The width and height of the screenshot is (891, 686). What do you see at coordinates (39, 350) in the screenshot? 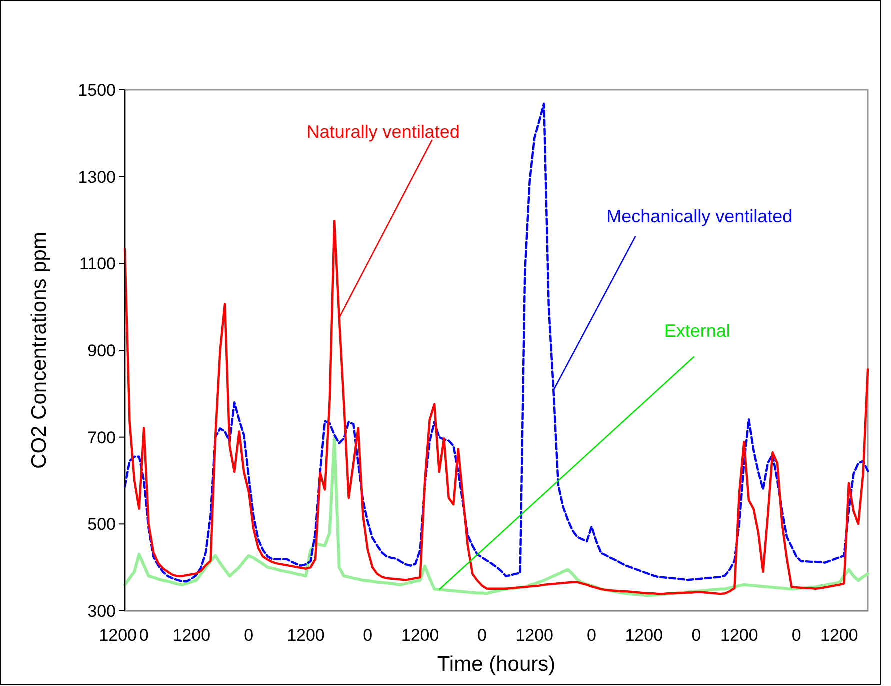
I see `y-axis-title: CO2 Concentrations ppm` at bounding box center [39, 350].